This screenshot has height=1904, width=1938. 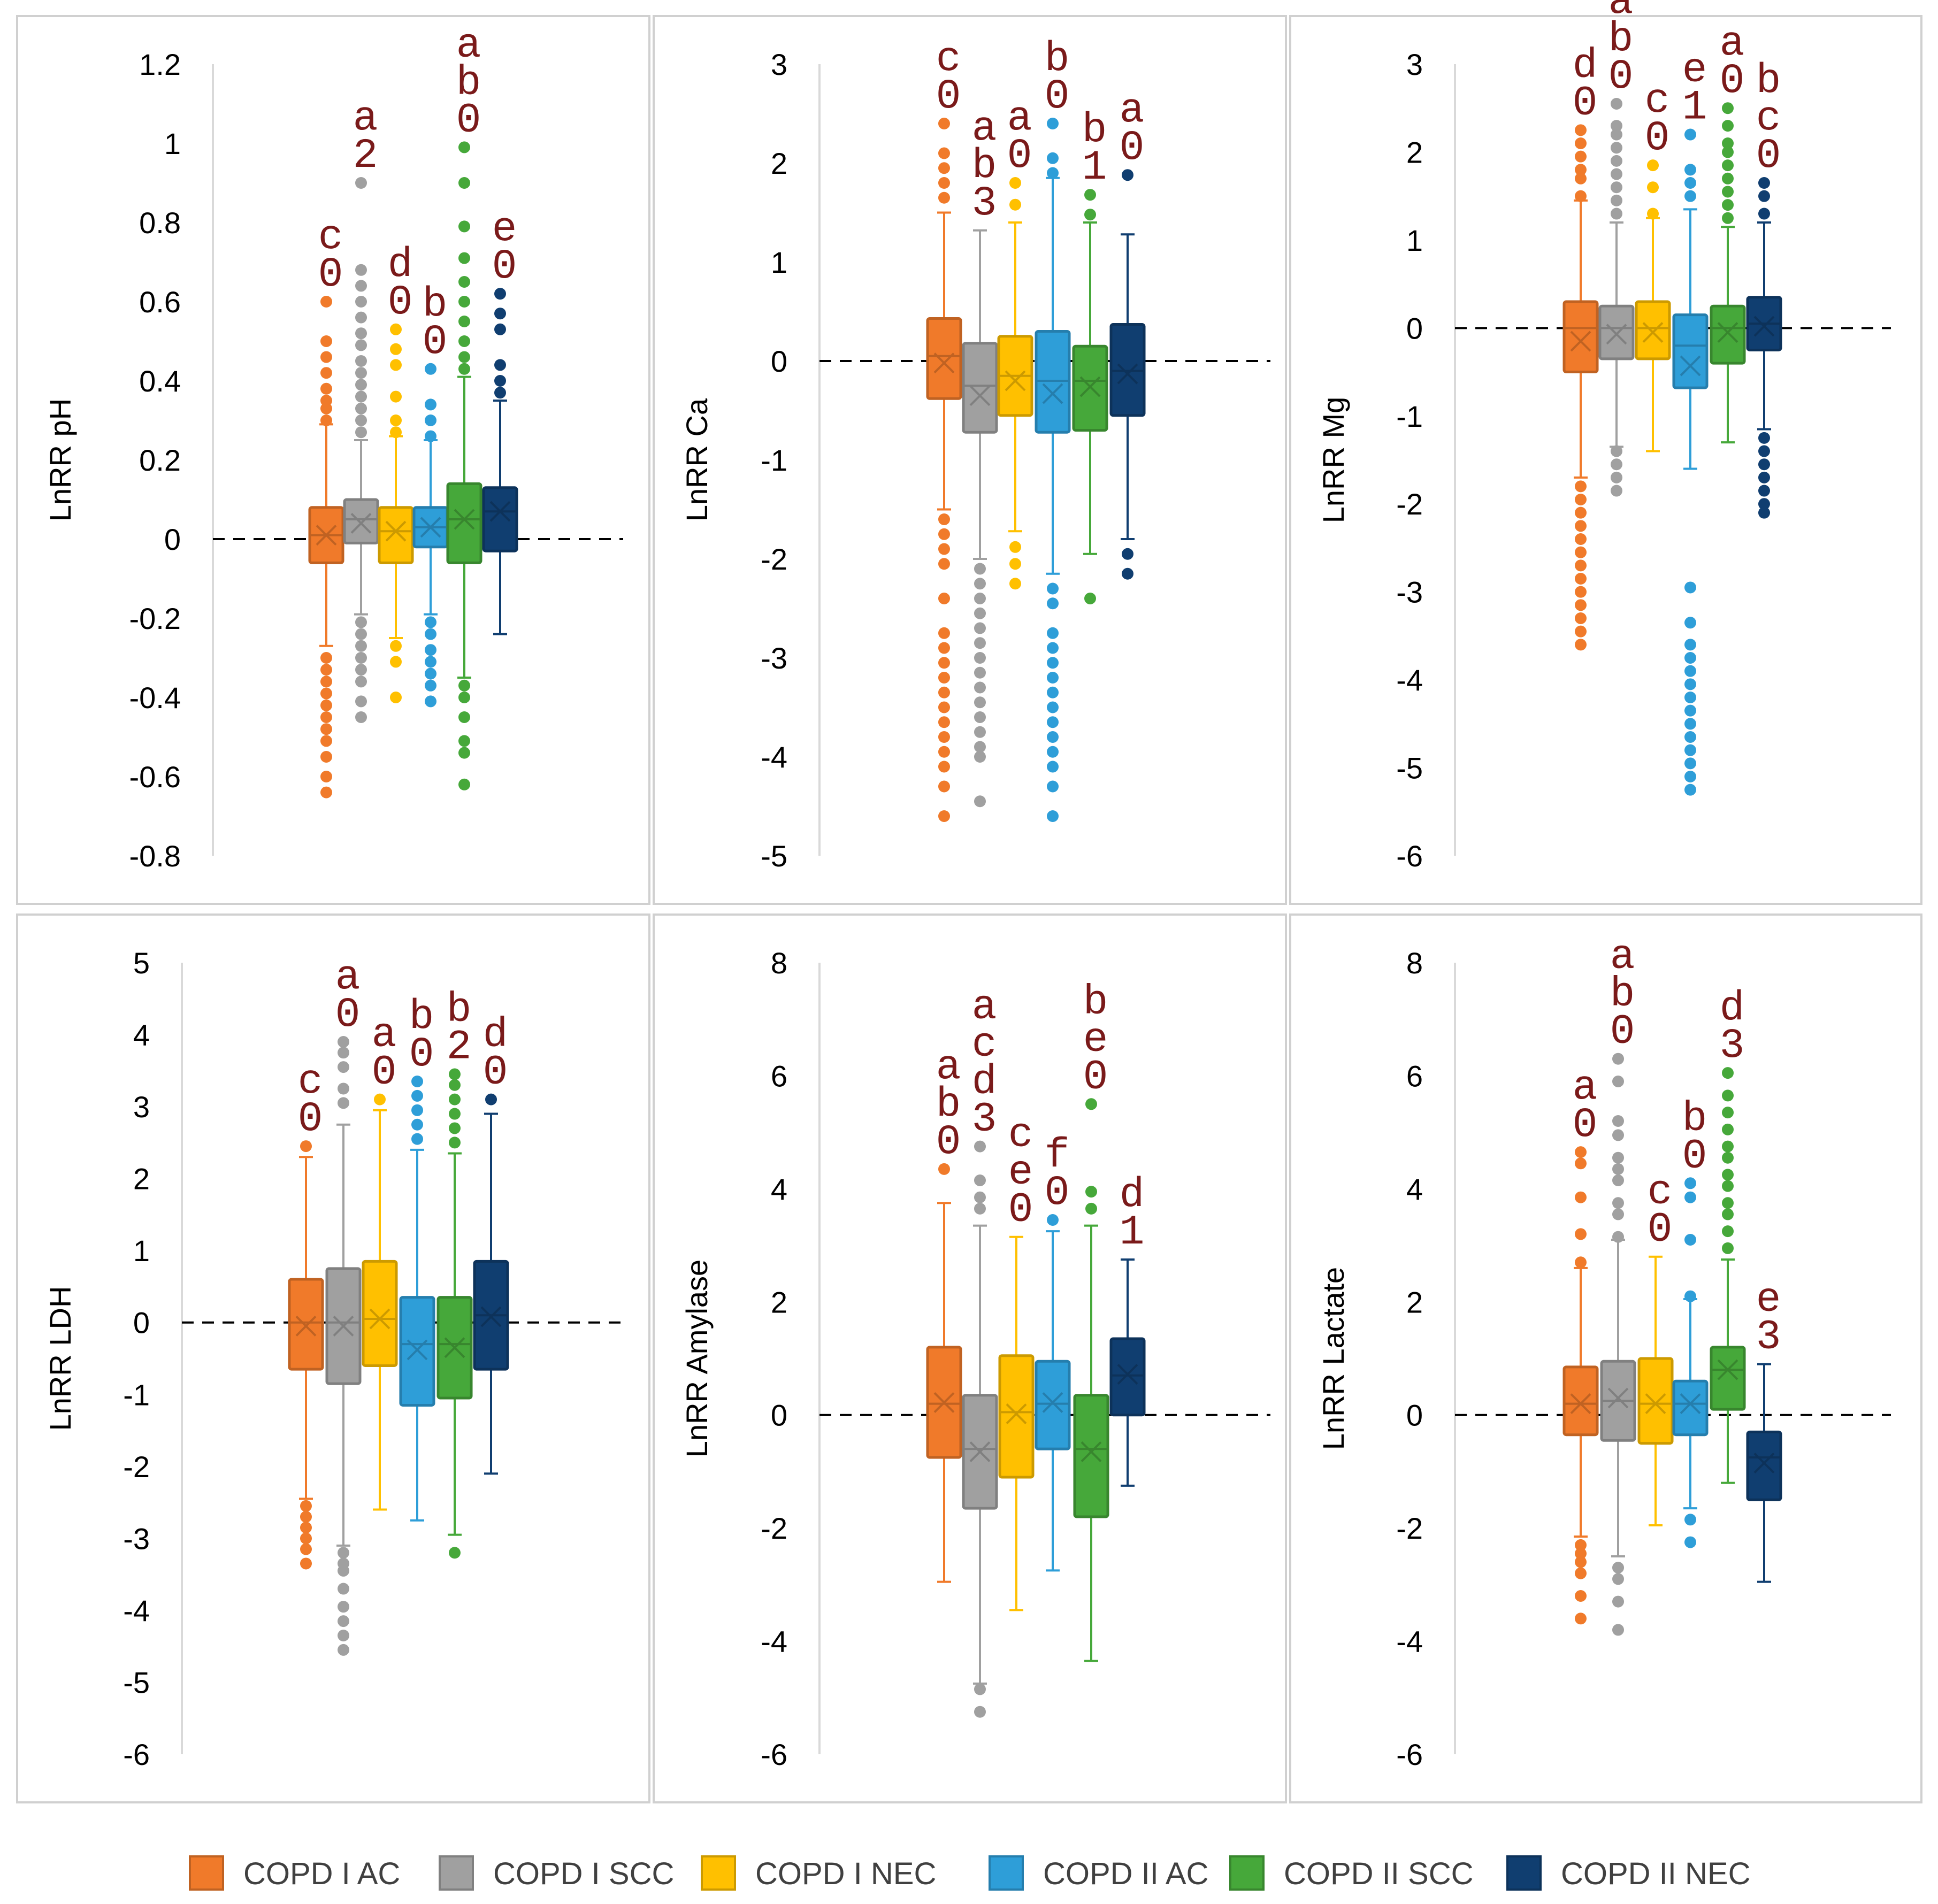 What do you see at coordinates (1414, 1076) in the screenshot?
I see `y-tick-label: 6` at bounding box center [1414, 1076].